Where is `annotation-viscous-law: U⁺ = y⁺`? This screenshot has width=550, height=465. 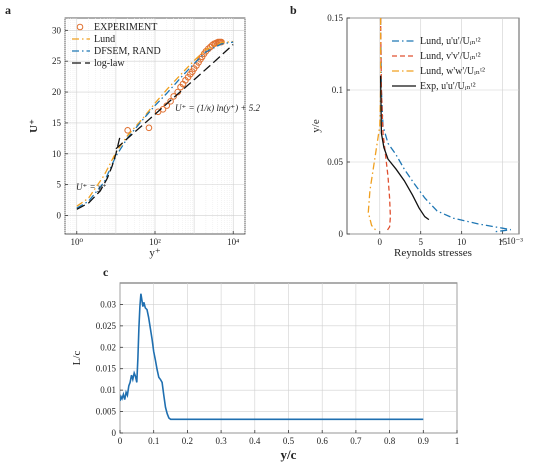
annotation-viscous-law: U⁺ = y⁺ is located at coordinates (91, 187).